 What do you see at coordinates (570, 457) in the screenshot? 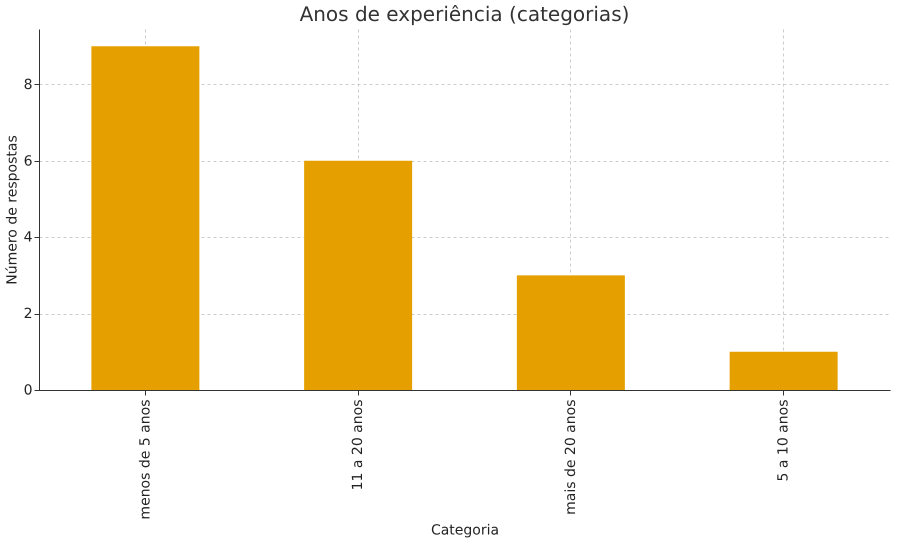
I see `x-tick-label: mais de 20 anos` at bounding box center [570, 457].